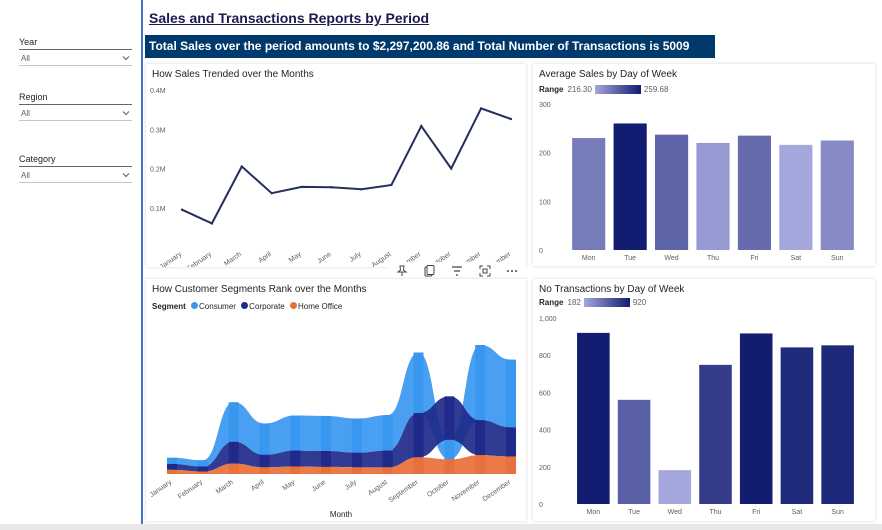 The image size is (882, 530). I want to click on year-dropdown-value: All, so click(25, 58).